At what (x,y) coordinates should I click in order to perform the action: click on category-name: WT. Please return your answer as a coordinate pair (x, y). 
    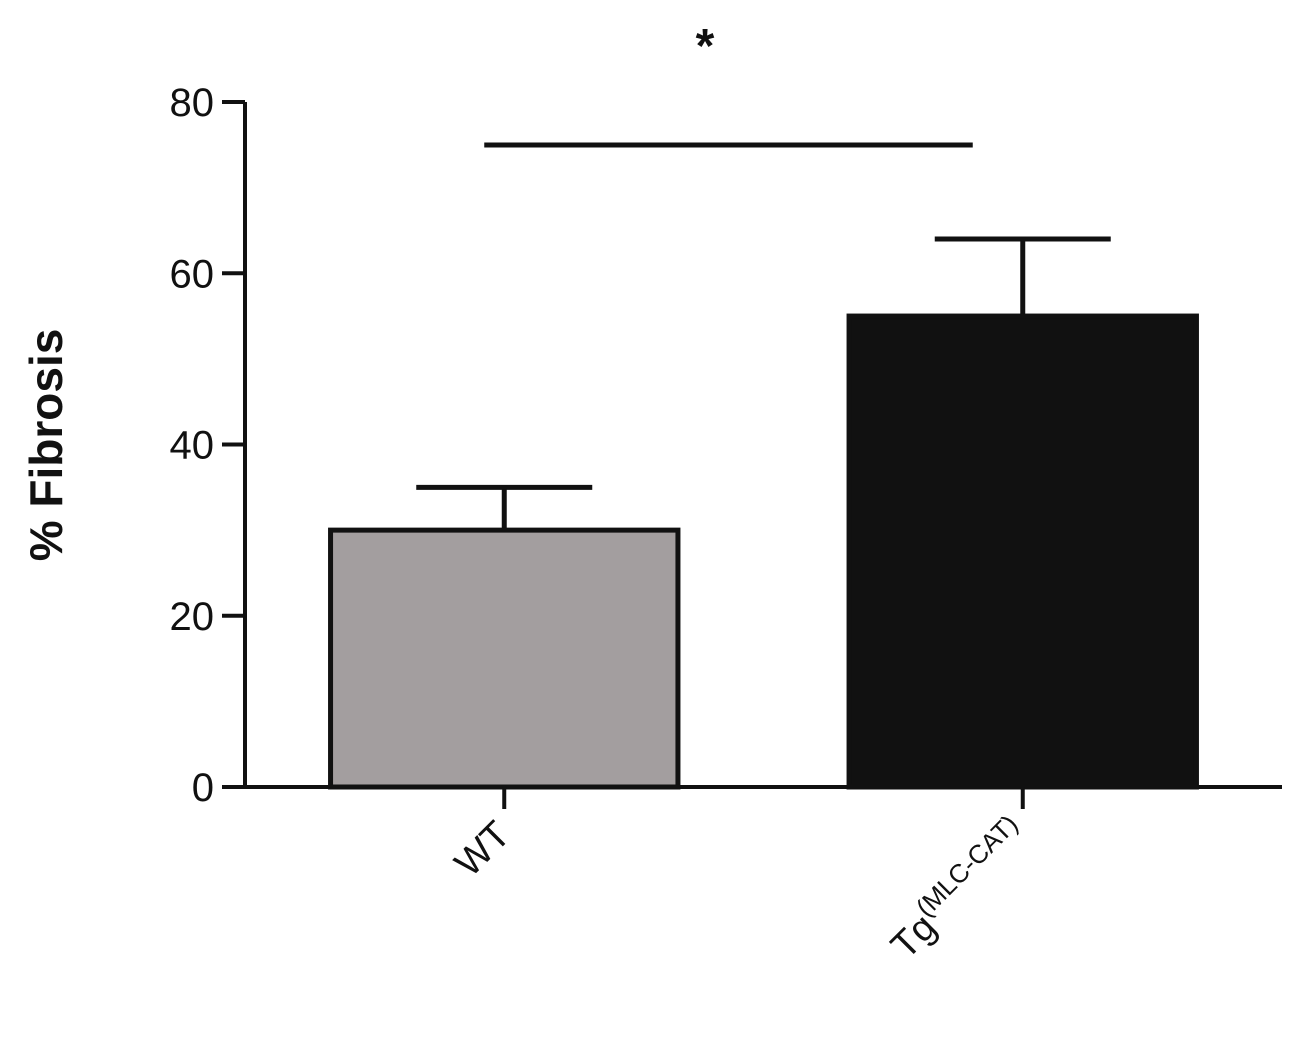
    Looking at the image, I should click on (482, 849).